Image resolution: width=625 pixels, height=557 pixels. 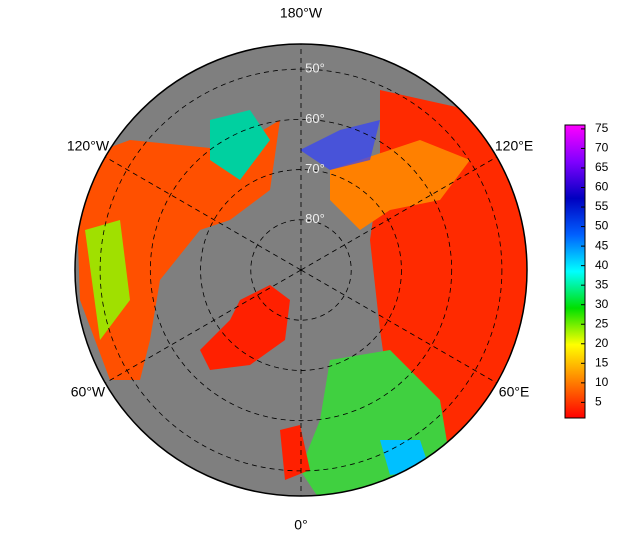 I want to click on colorbar-tick-label: 5, so click(x=598, y=402).